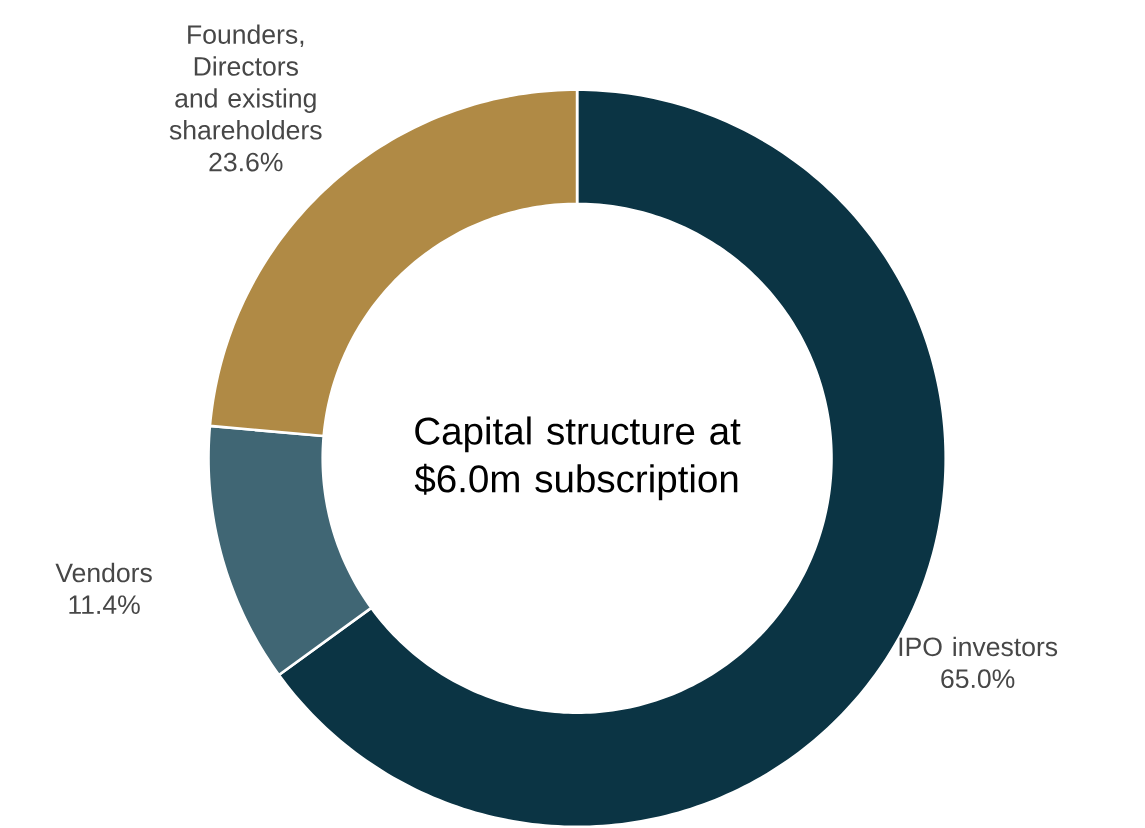 Image resolution: width=1145 pixels, height=828 pixels. Describe the element at coordinates (245, 82) in the screenshot. I see `slice-label: Founders, Directors and existing shareholders` at that location.